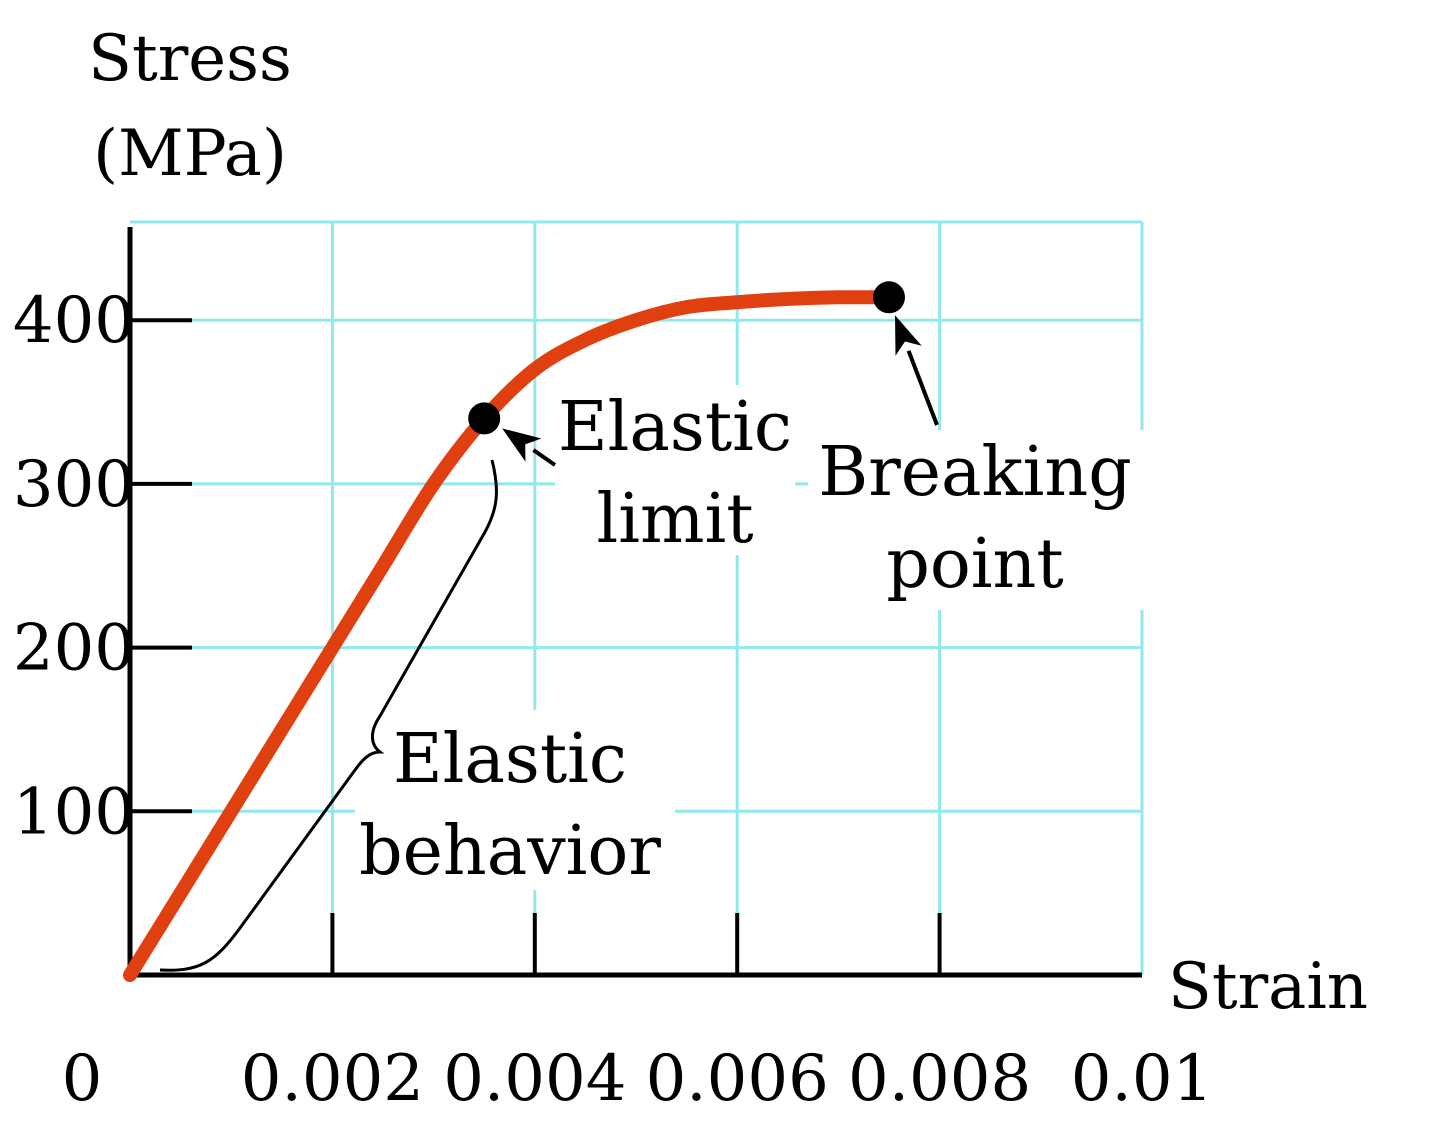  I want to click on x-tick-label-4: 0.008, so click(939, 1079).